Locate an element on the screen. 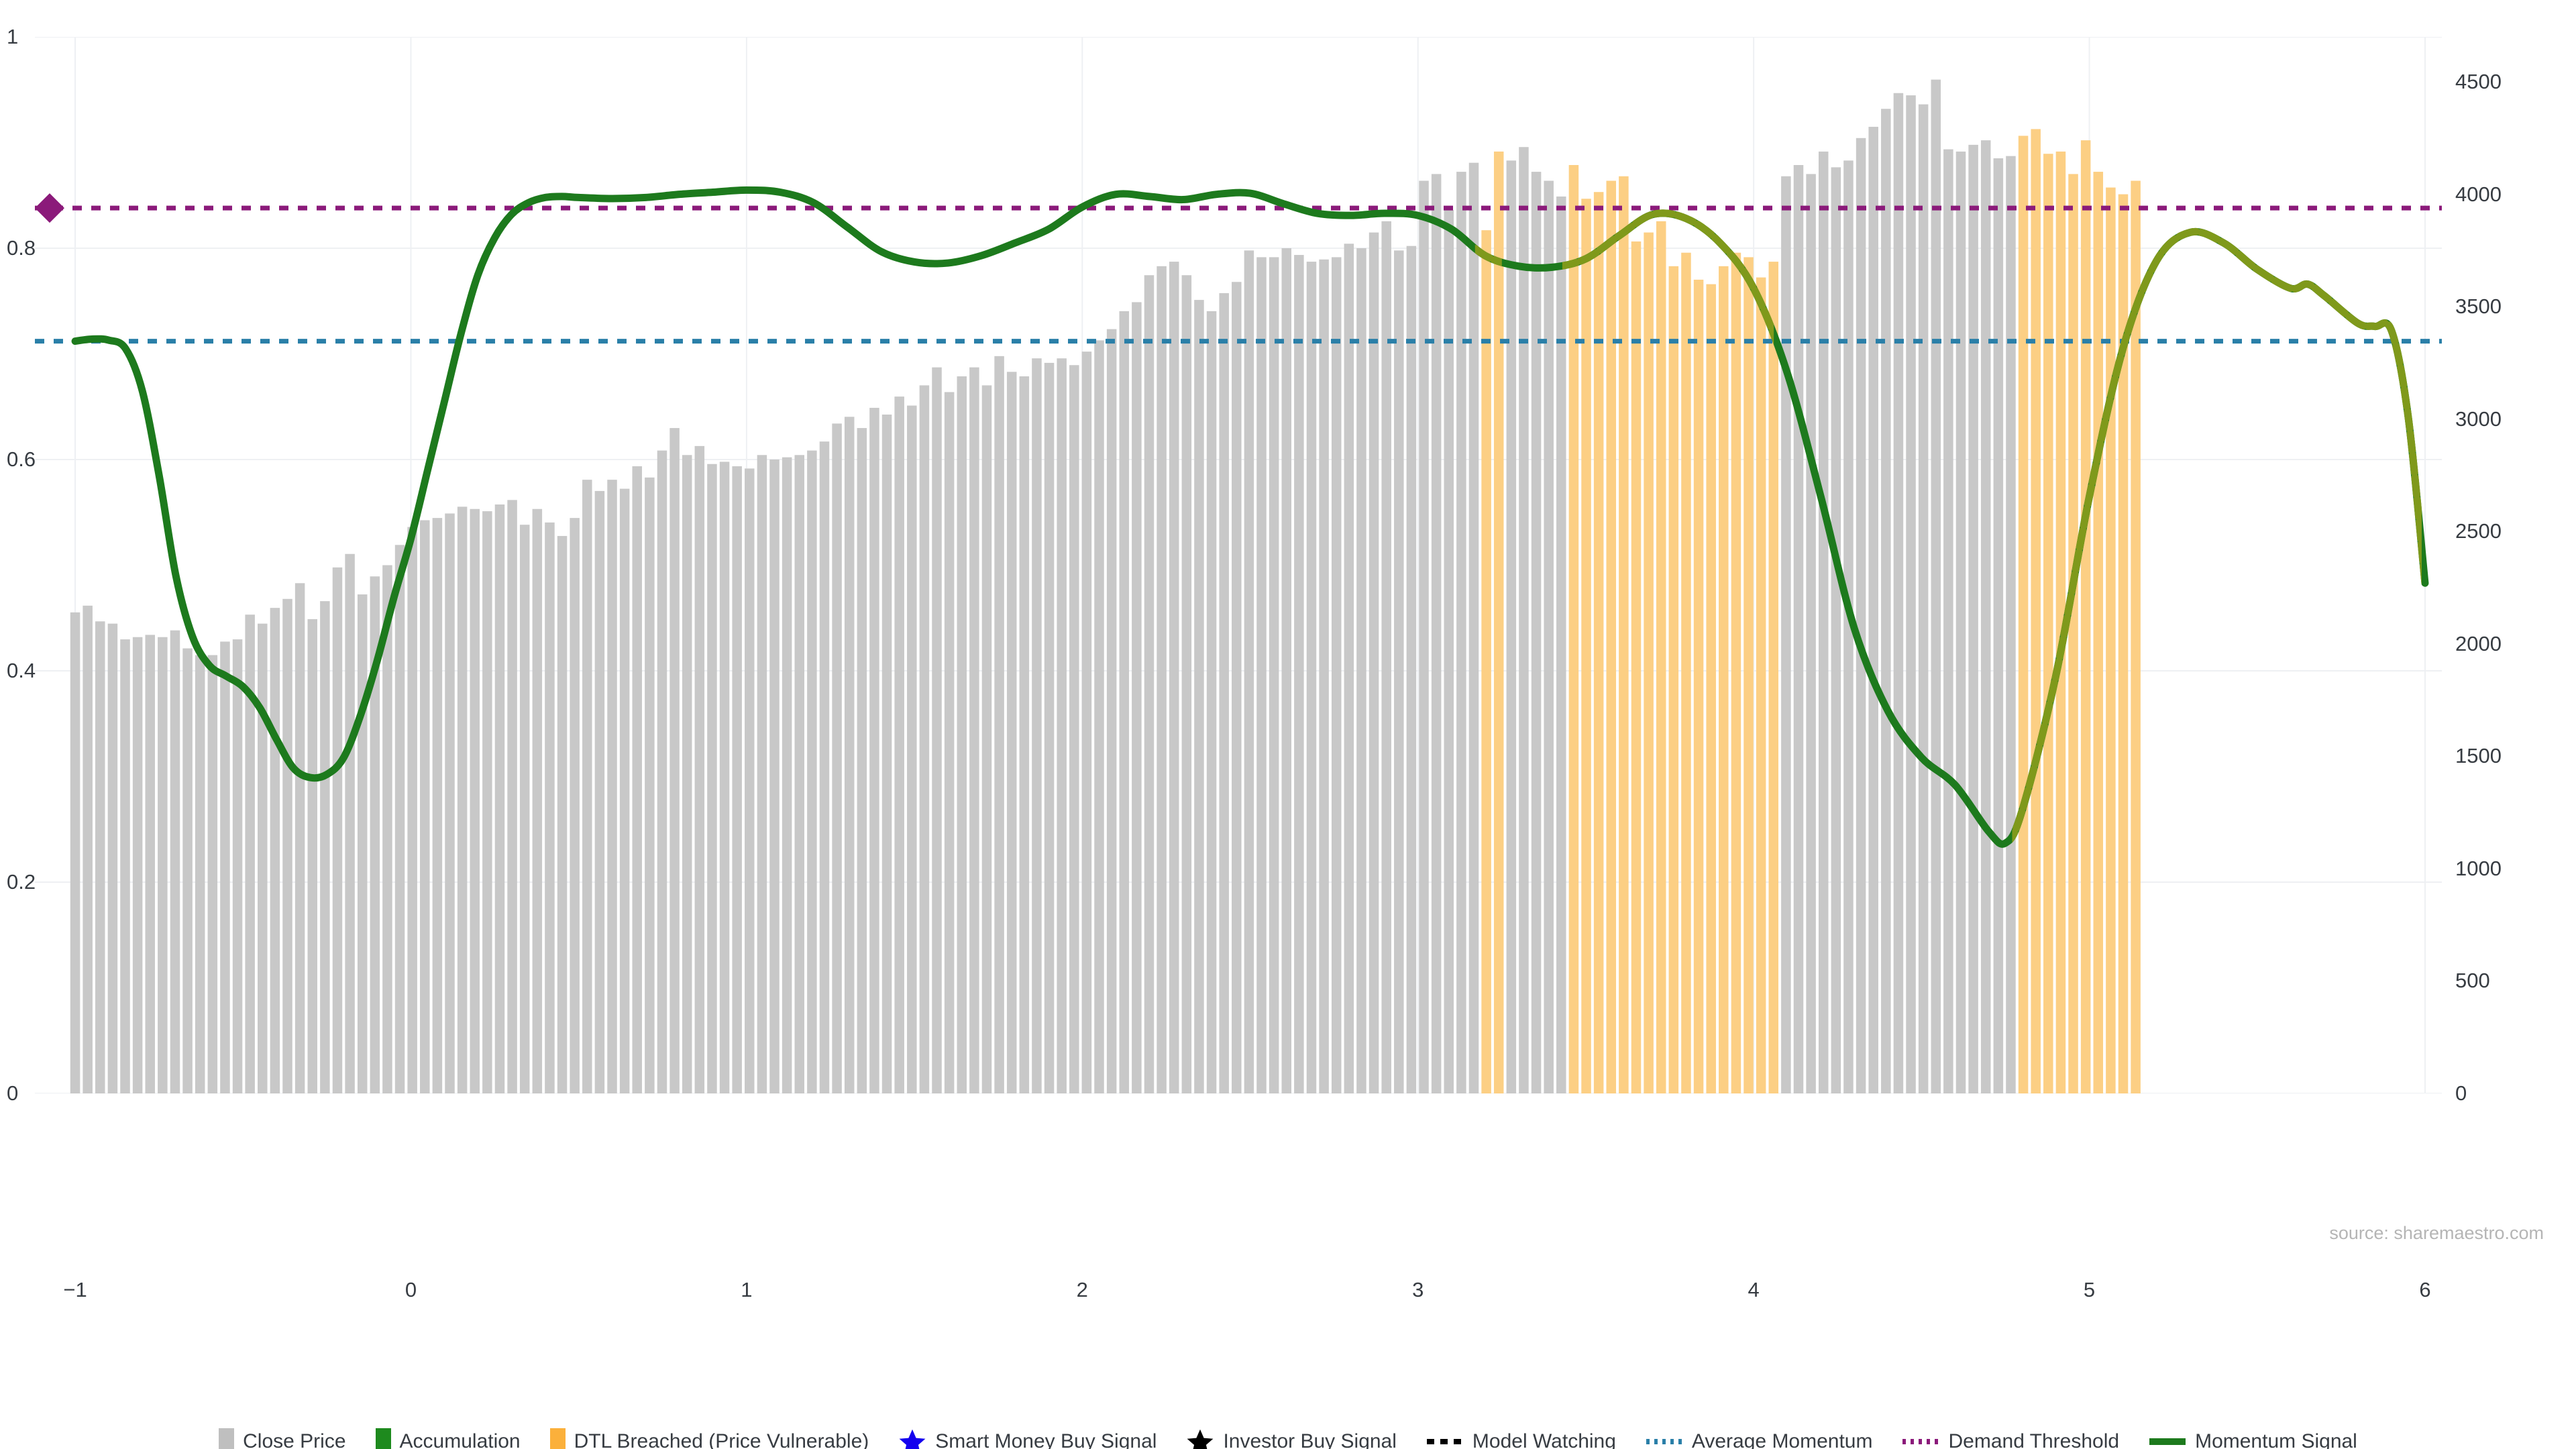 The width and height of the screenshot is (2576, 1449). y-axis-right-tick: 3000 is located at coordinates (2478, 419).